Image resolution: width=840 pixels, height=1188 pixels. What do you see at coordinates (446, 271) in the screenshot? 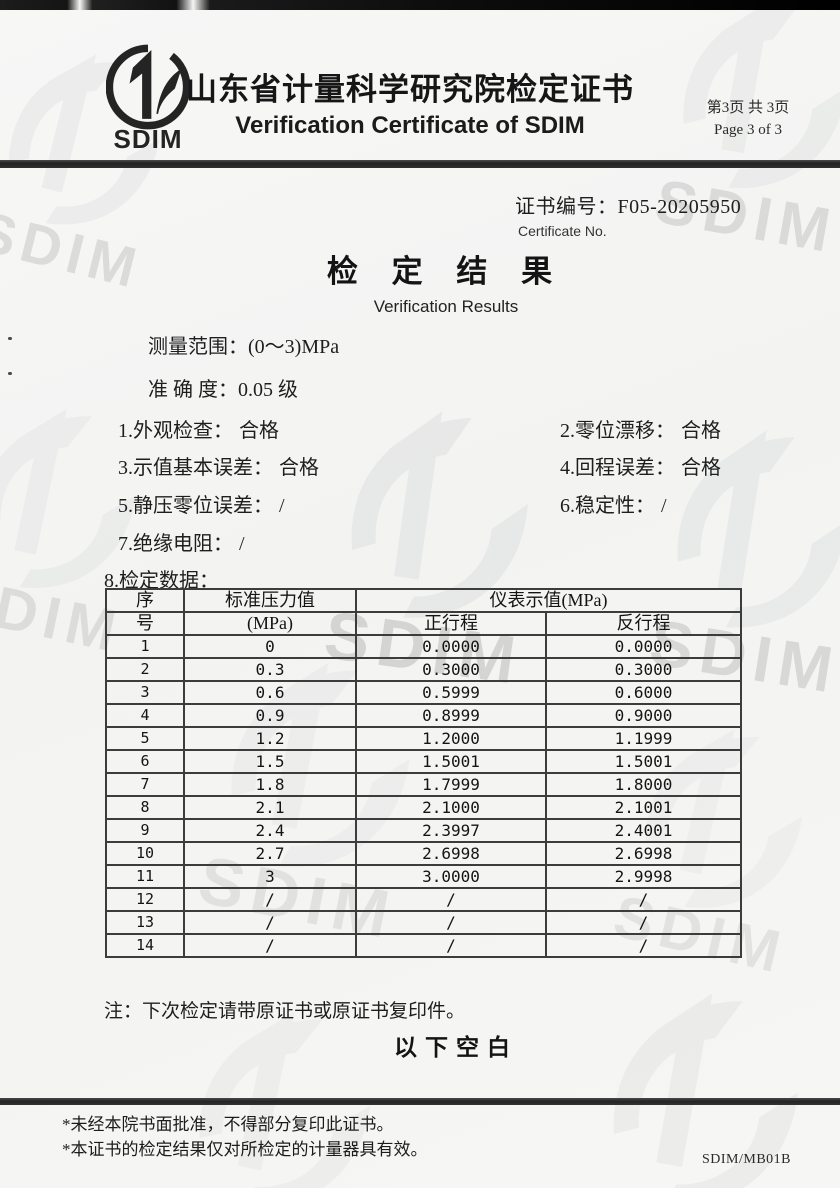
I see `results-title: 检 定 结 果` at bounding box center [446, 271].